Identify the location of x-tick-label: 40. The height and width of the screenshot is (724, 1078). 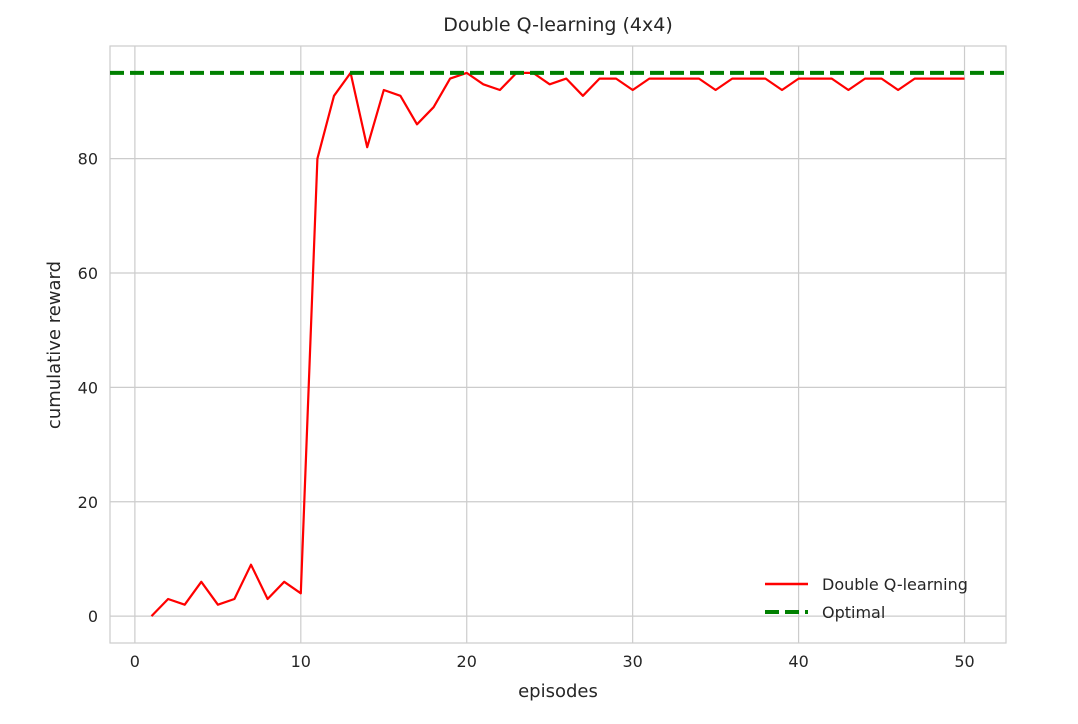
(798, 661).